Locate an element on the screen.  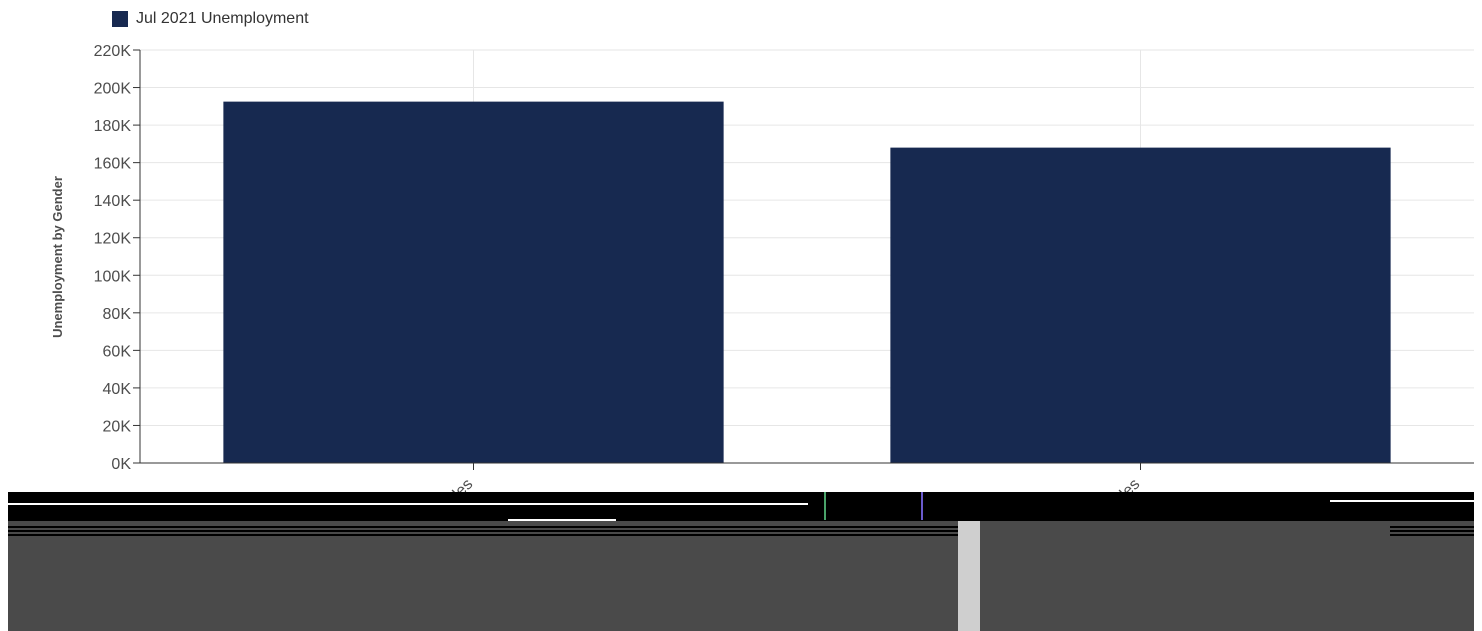
y-tick-label: 120K is located at coordinates (113, 239).